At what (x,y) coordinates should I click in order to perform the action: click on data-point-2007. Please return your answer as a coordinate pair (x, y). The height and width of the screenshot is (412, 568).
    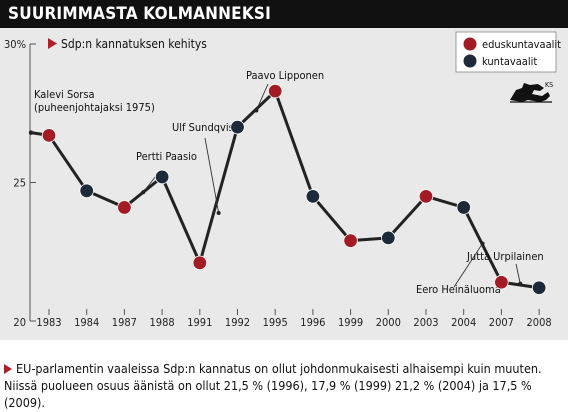
    Looking at the image, I should click on (501, 282).